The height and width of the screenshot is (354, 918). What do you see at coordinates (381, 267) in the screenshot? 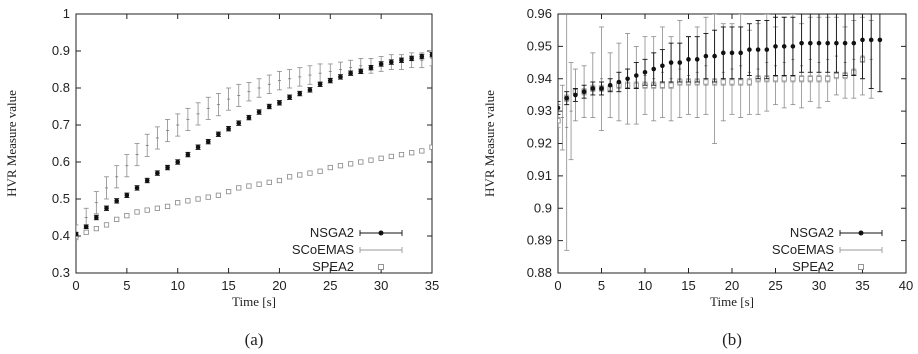
I see `legend-marker` at bounding box center [381, 267].